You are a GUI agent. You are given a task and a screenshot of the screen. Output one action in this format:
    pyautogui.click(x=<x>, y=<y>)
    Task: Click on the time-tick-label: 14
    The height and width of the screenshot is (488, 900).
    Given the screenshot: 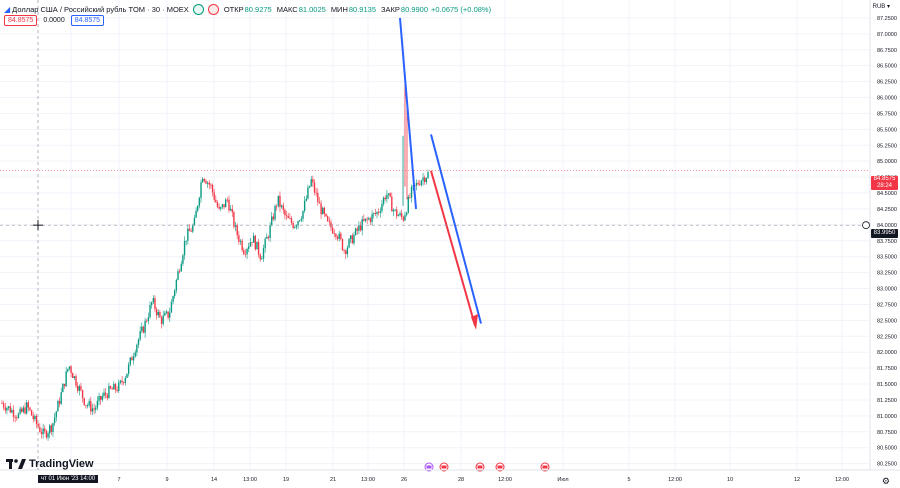 What is the action you would take?
    pyautogui.click(x=214, y=480)
    